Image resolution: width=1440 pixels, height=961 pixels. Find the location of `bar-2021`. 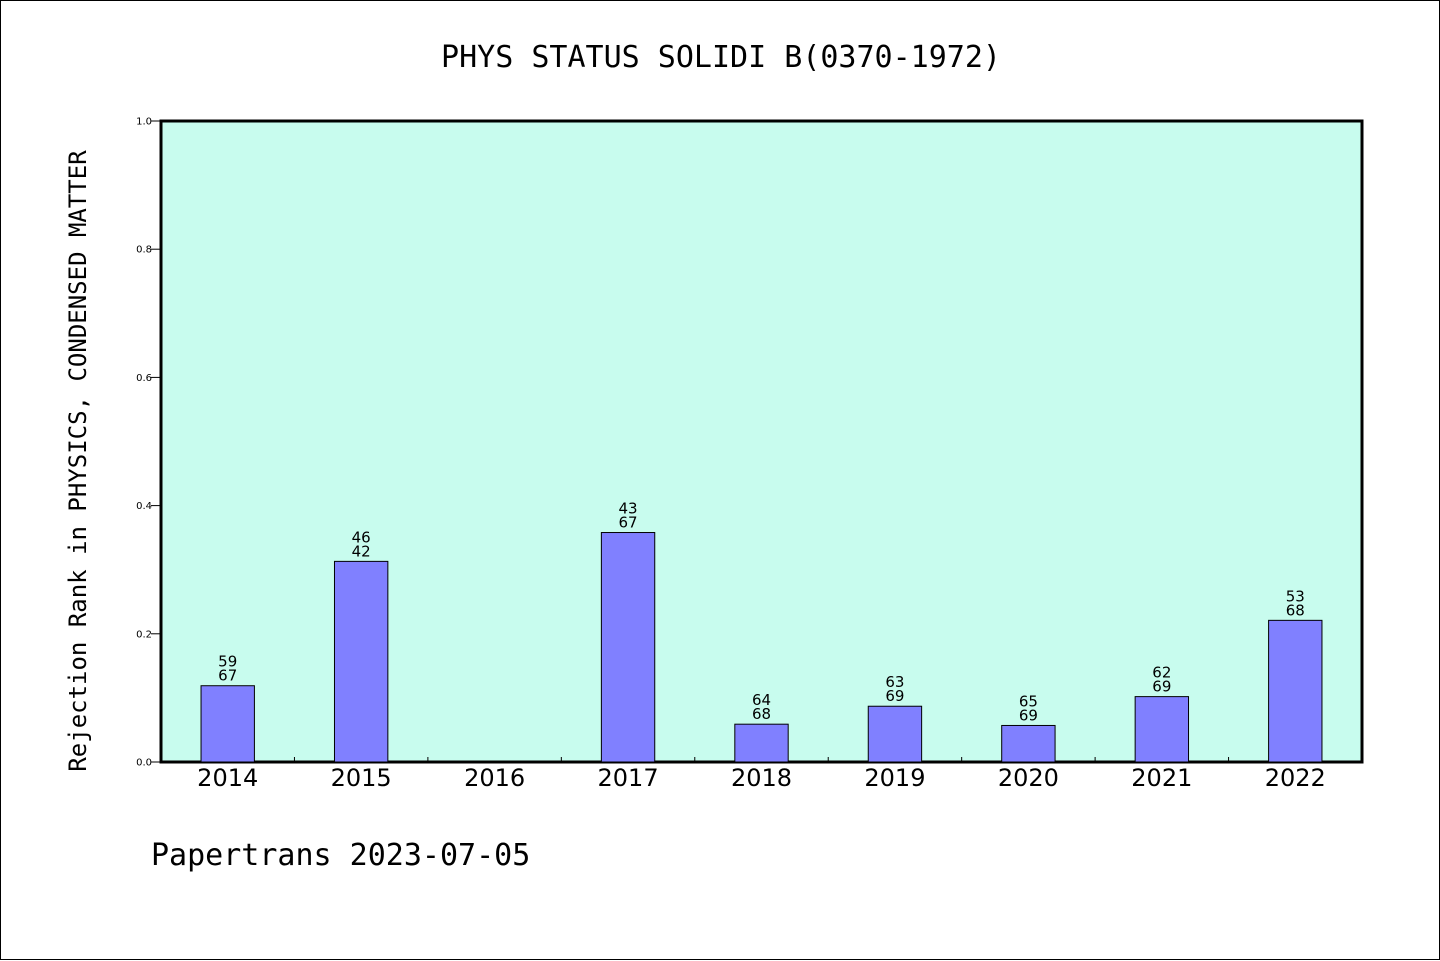

bar-2021 is located at coordinates (1162, 729).